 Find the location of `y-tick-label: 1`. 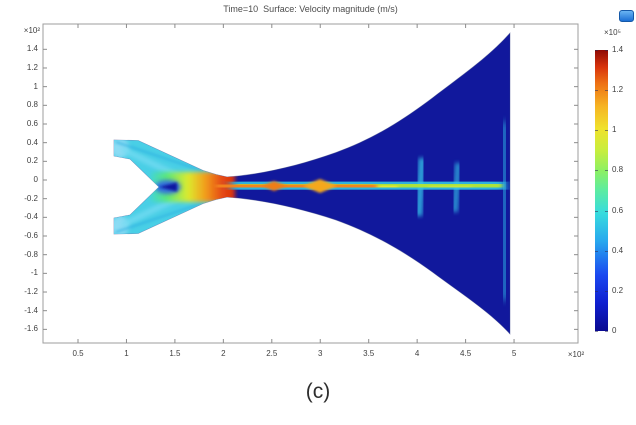

y-tick-label: 1 is located at coordinates (35, 86).